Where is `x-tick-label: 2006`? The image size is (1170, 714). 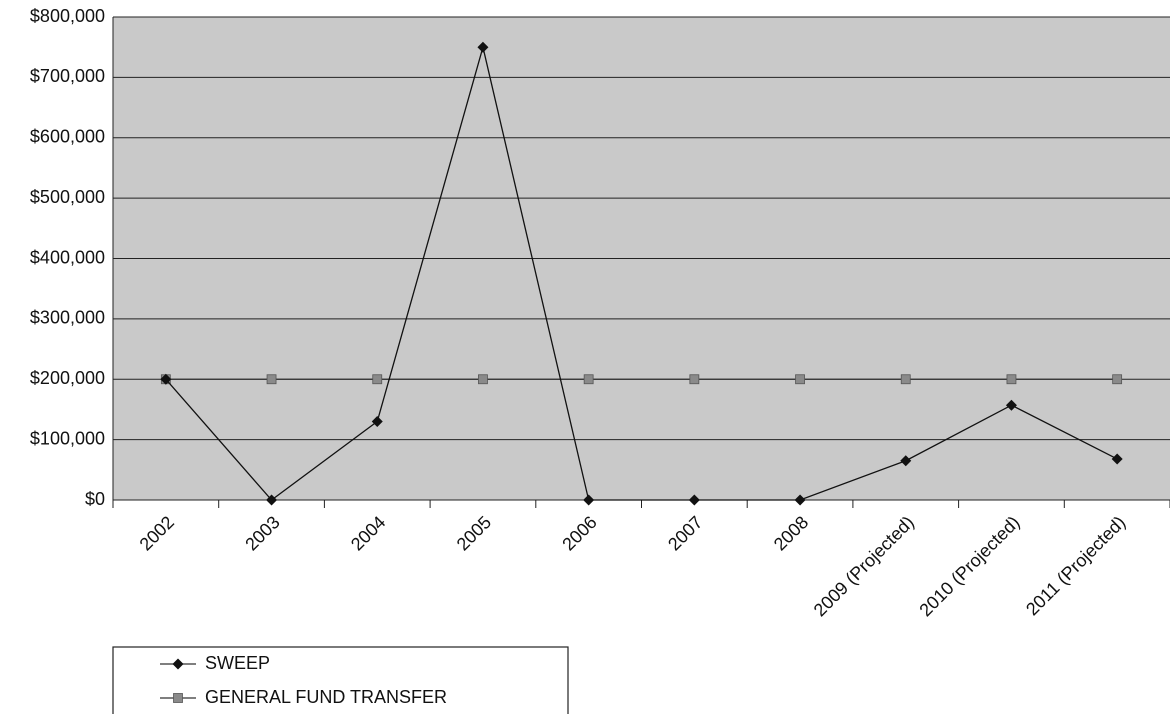 x-tick-label: 2006 is located at coordinates (579, 533).